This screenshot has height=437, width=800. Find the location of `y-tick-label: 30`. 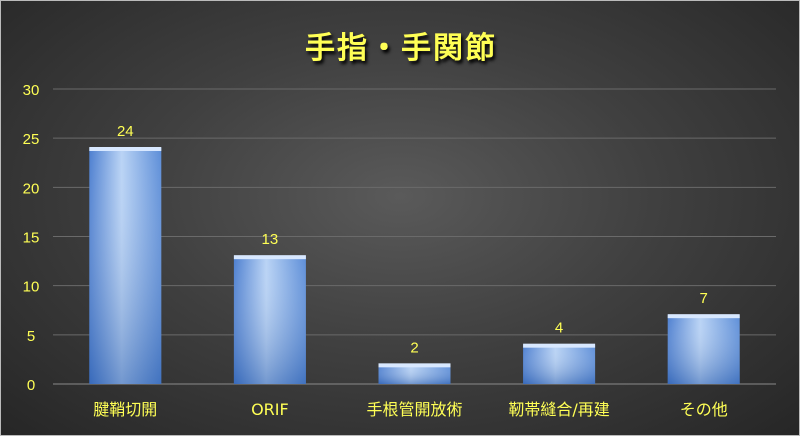

y-tick-label: 30 is located at coordinates (31, 90).